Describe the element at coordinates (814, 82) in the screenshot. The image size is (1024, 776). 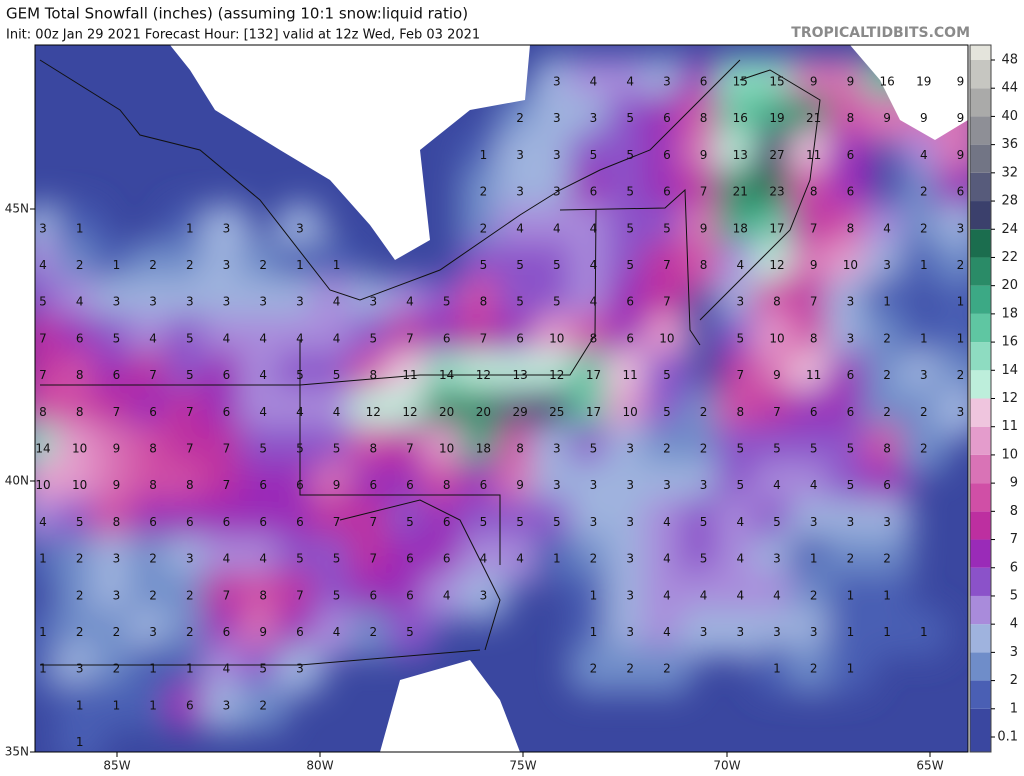
I see `snowfall-value: 9` at that location.